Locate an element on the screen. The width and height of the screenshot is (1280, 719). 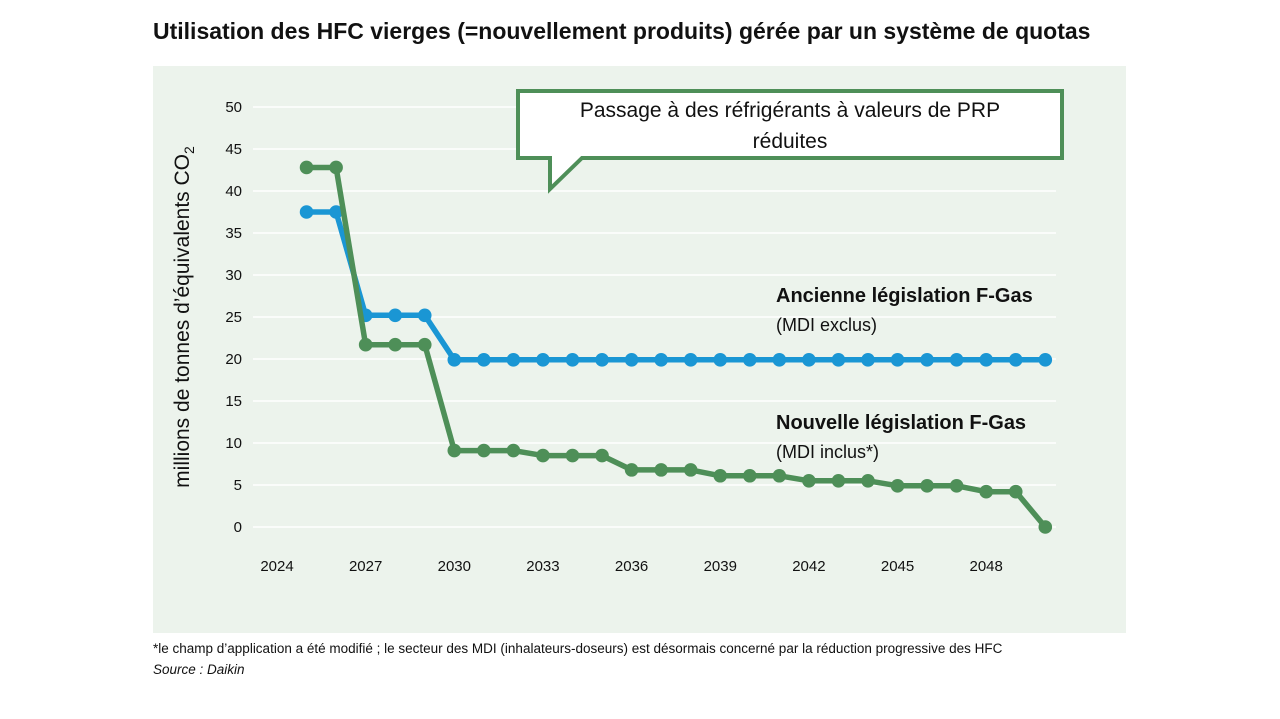
y-tick-label: 35 is located at coordinates (233, 233).